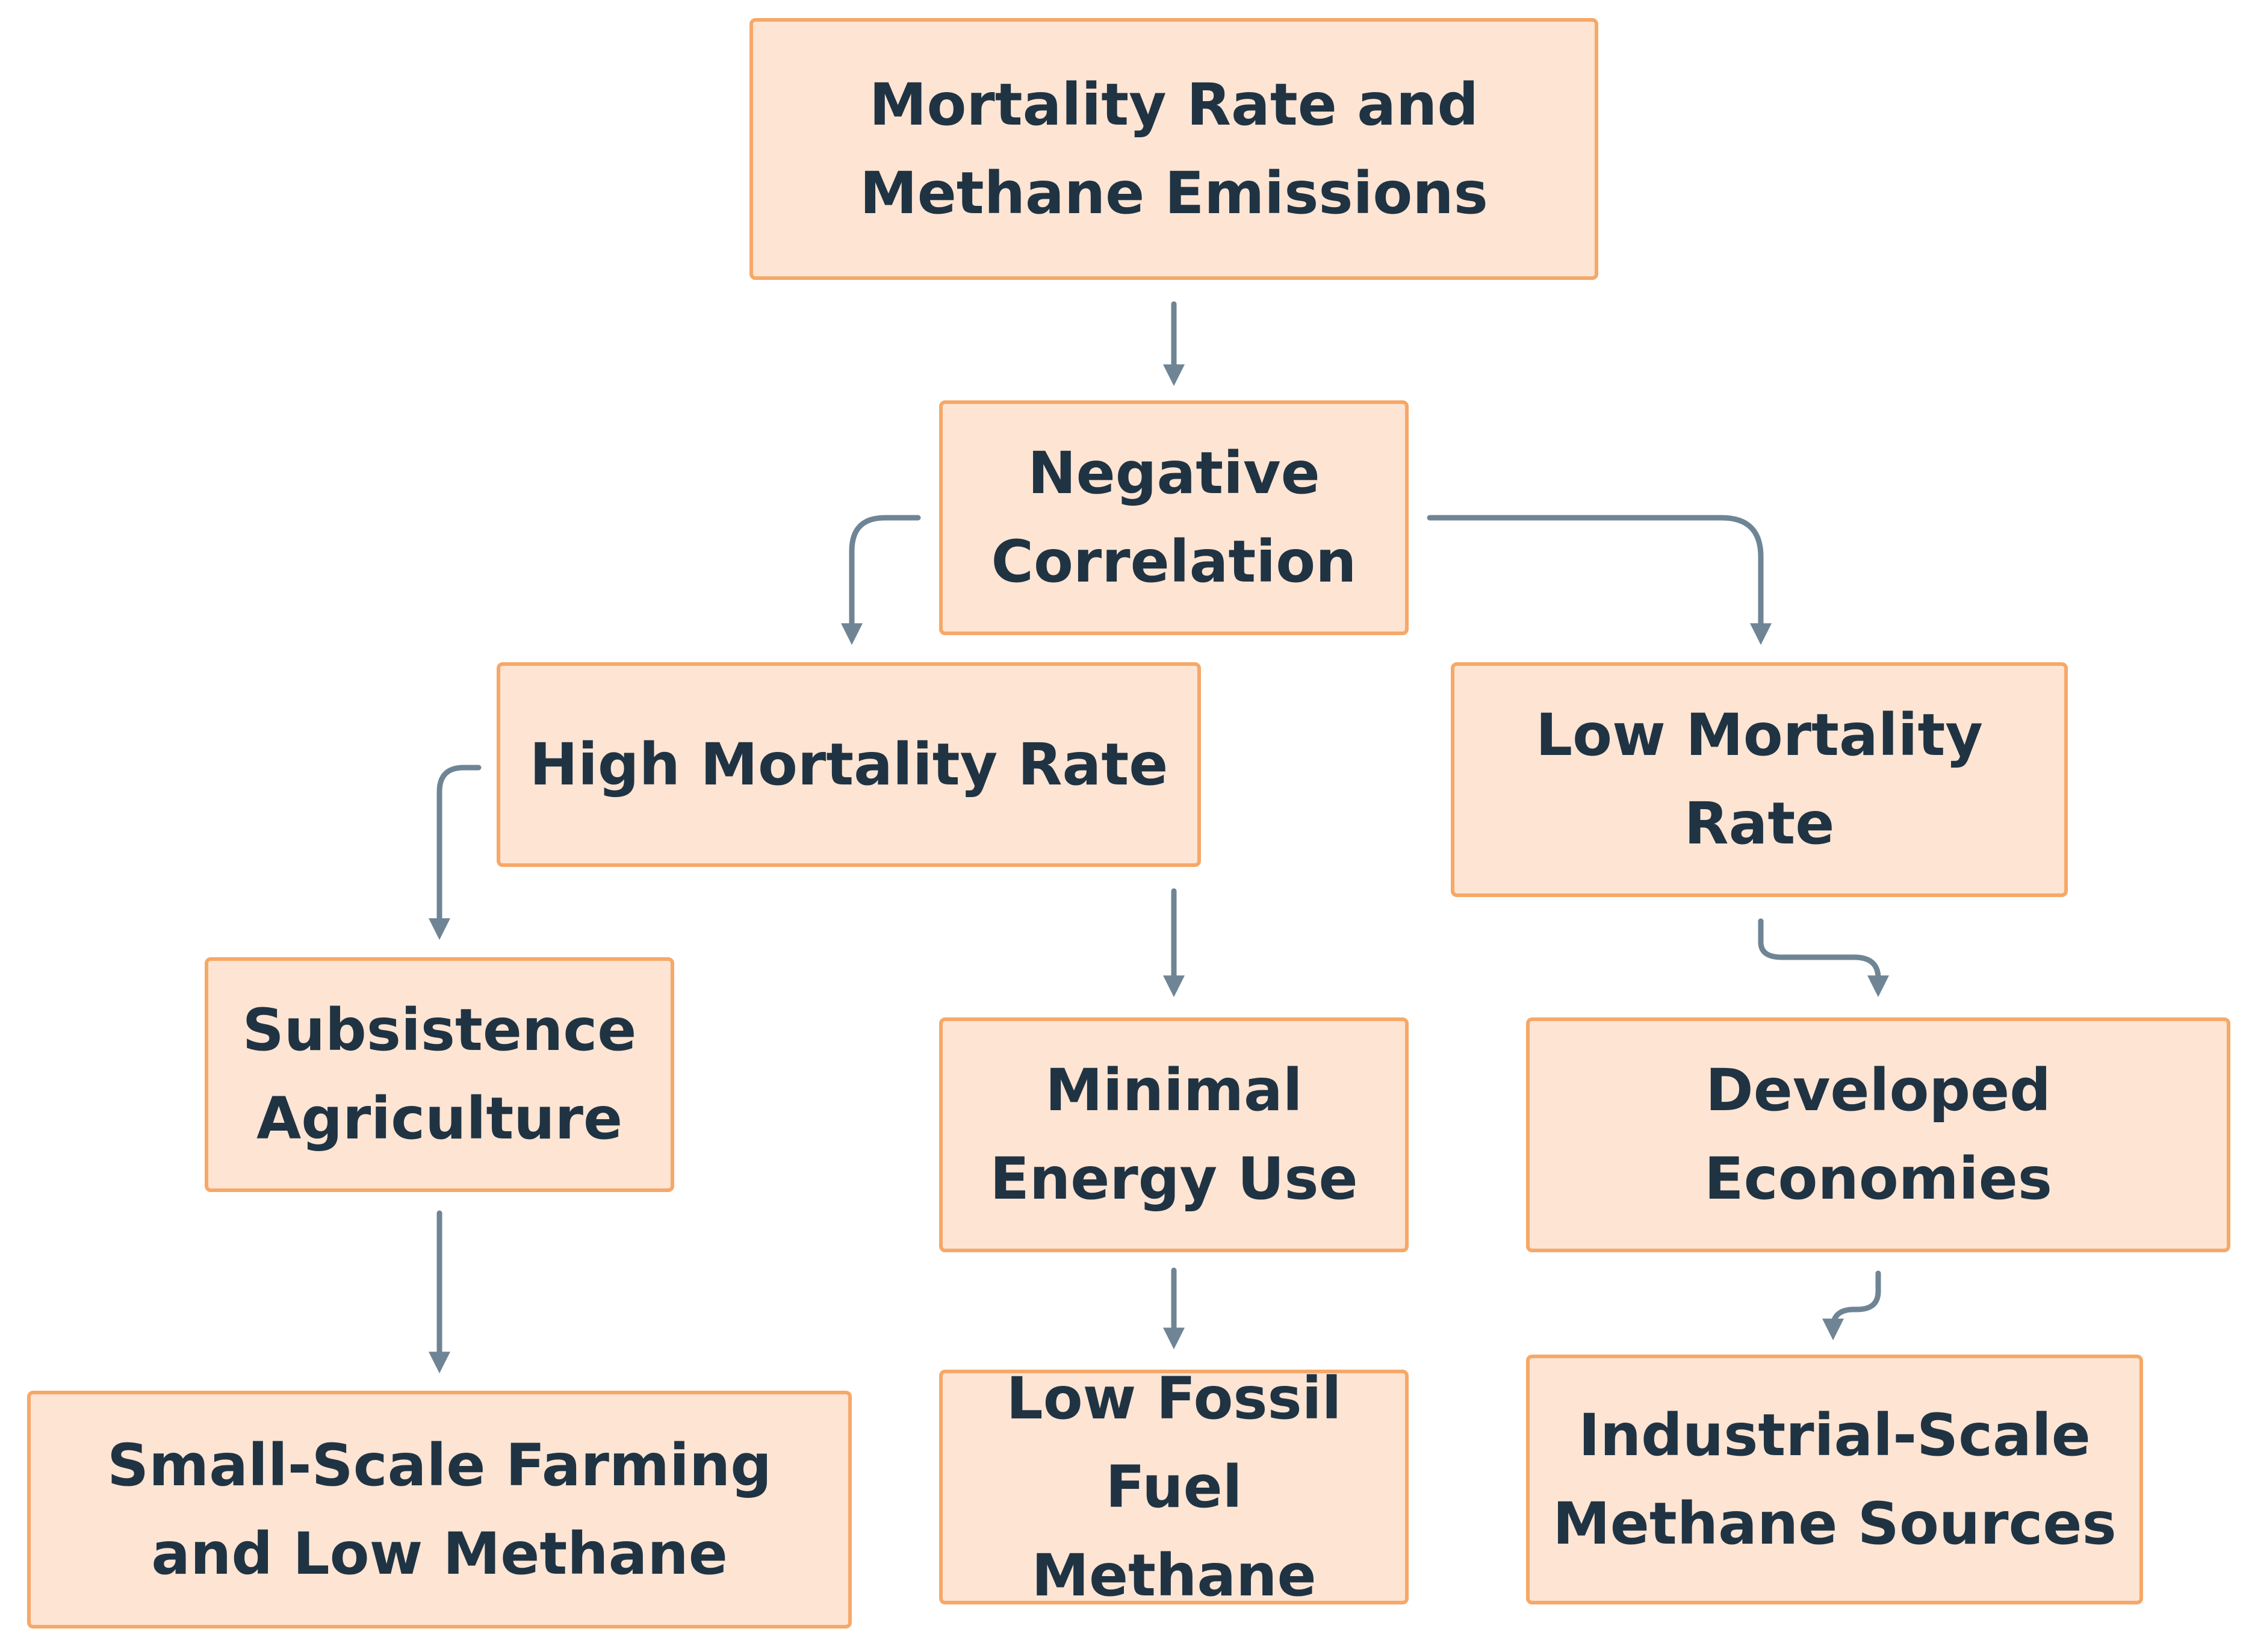 This screenshot has width=2243, height=1652. I want to click on node-negative-correlation: Negative Correlation, so click(1174, 517).